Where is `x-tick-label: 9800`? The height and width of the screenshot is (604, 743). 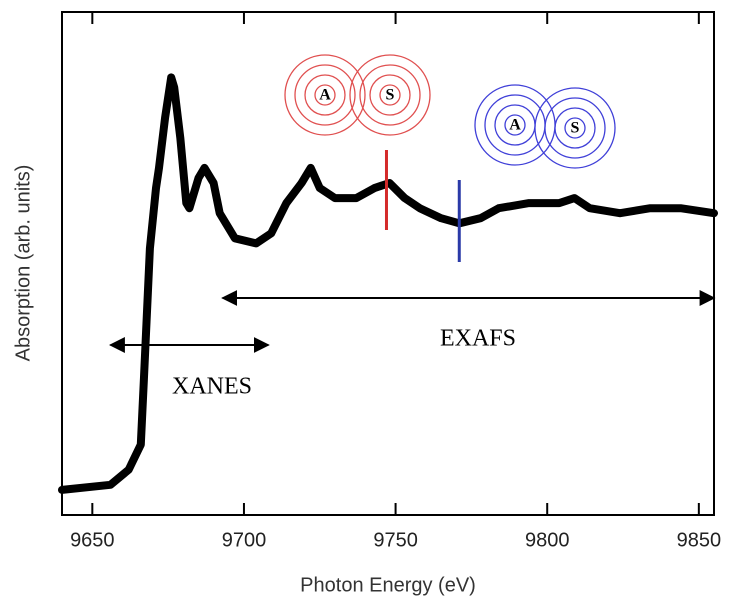
x-tick-label: 9800 is located at coordinates (547, 540).